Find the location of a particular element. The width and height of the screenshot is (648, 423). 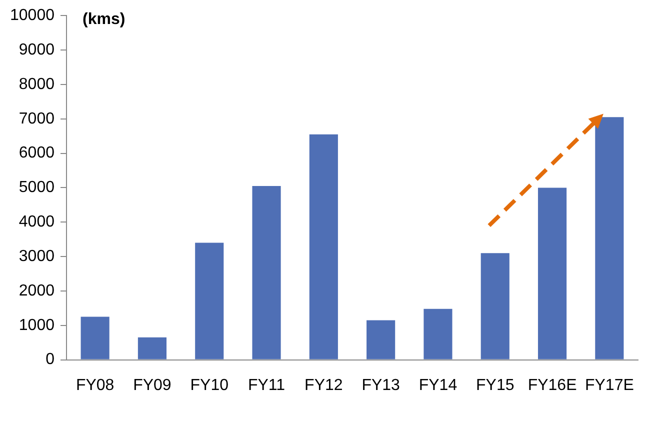

x-tick-label: FY12 is located at coordinates (323, 385).